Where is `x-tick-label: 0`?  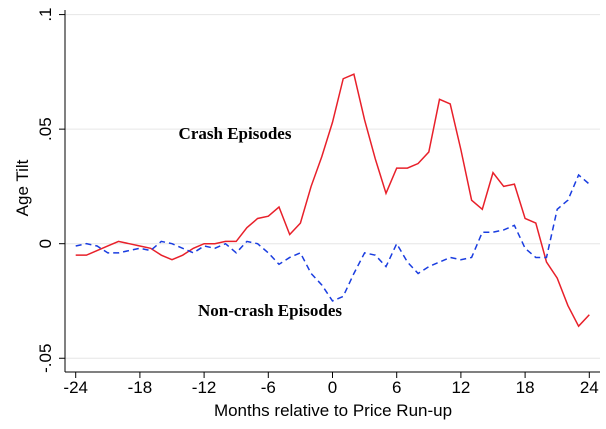
x-tick-label: 0 is located at coordinates (332, 387).